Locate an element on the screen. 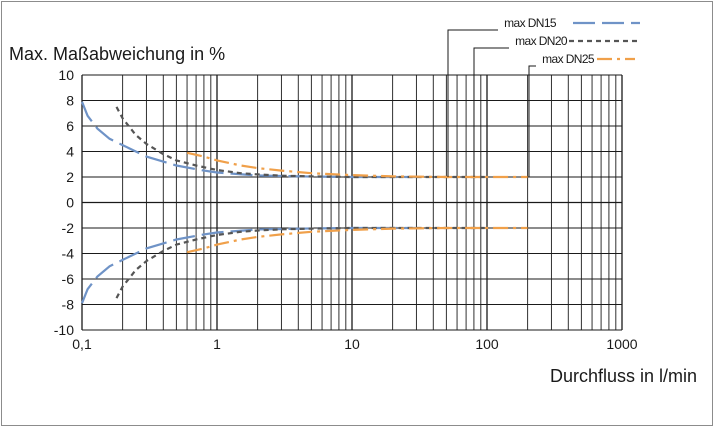  y-tick-label: 2 is located at coordinates (70, 177).